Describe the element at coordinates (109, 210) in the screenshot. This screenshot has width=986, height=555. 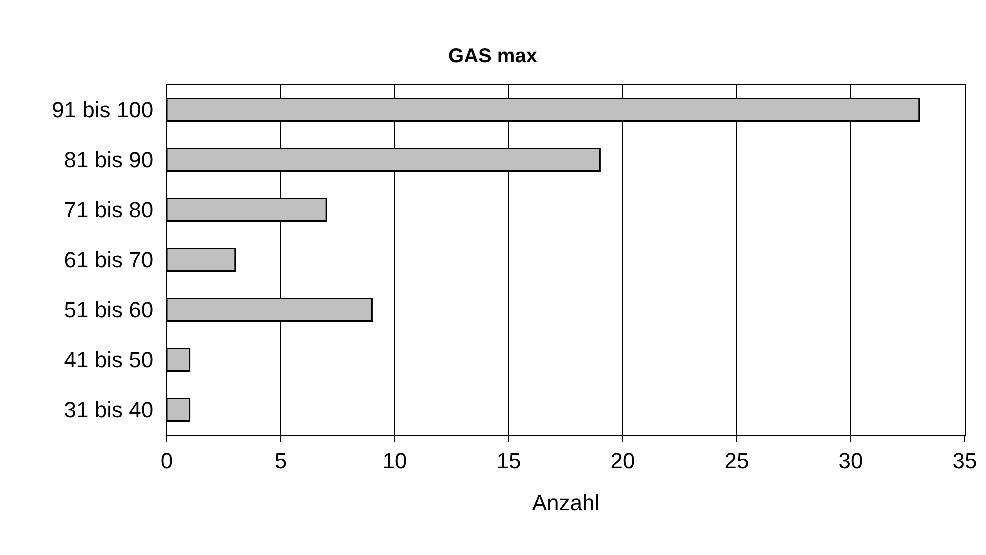
I see `y-tick-label: 71 bis 80` at that location.